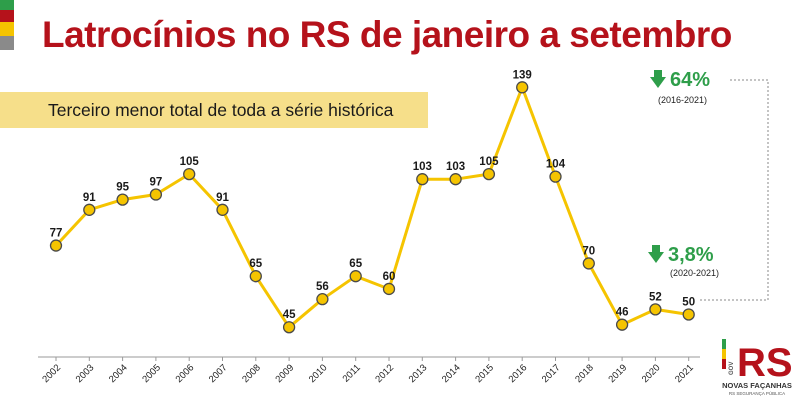 Image resolution: width=800 pixels, height=408 pixels. I want to click on data-label: 52, so click(655, 297).